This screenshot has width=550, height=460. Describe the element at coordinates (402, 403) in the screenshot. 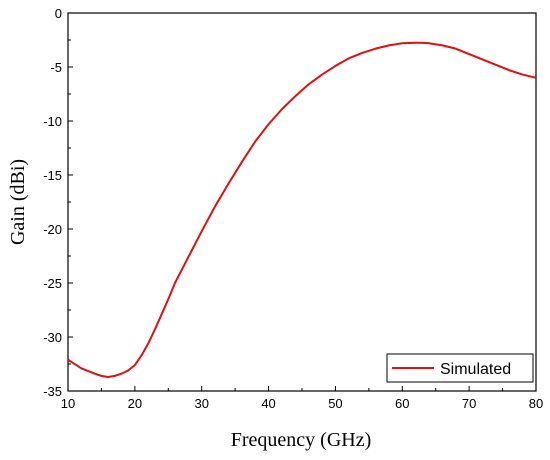

I see `x-tick-label: 60` at that location.